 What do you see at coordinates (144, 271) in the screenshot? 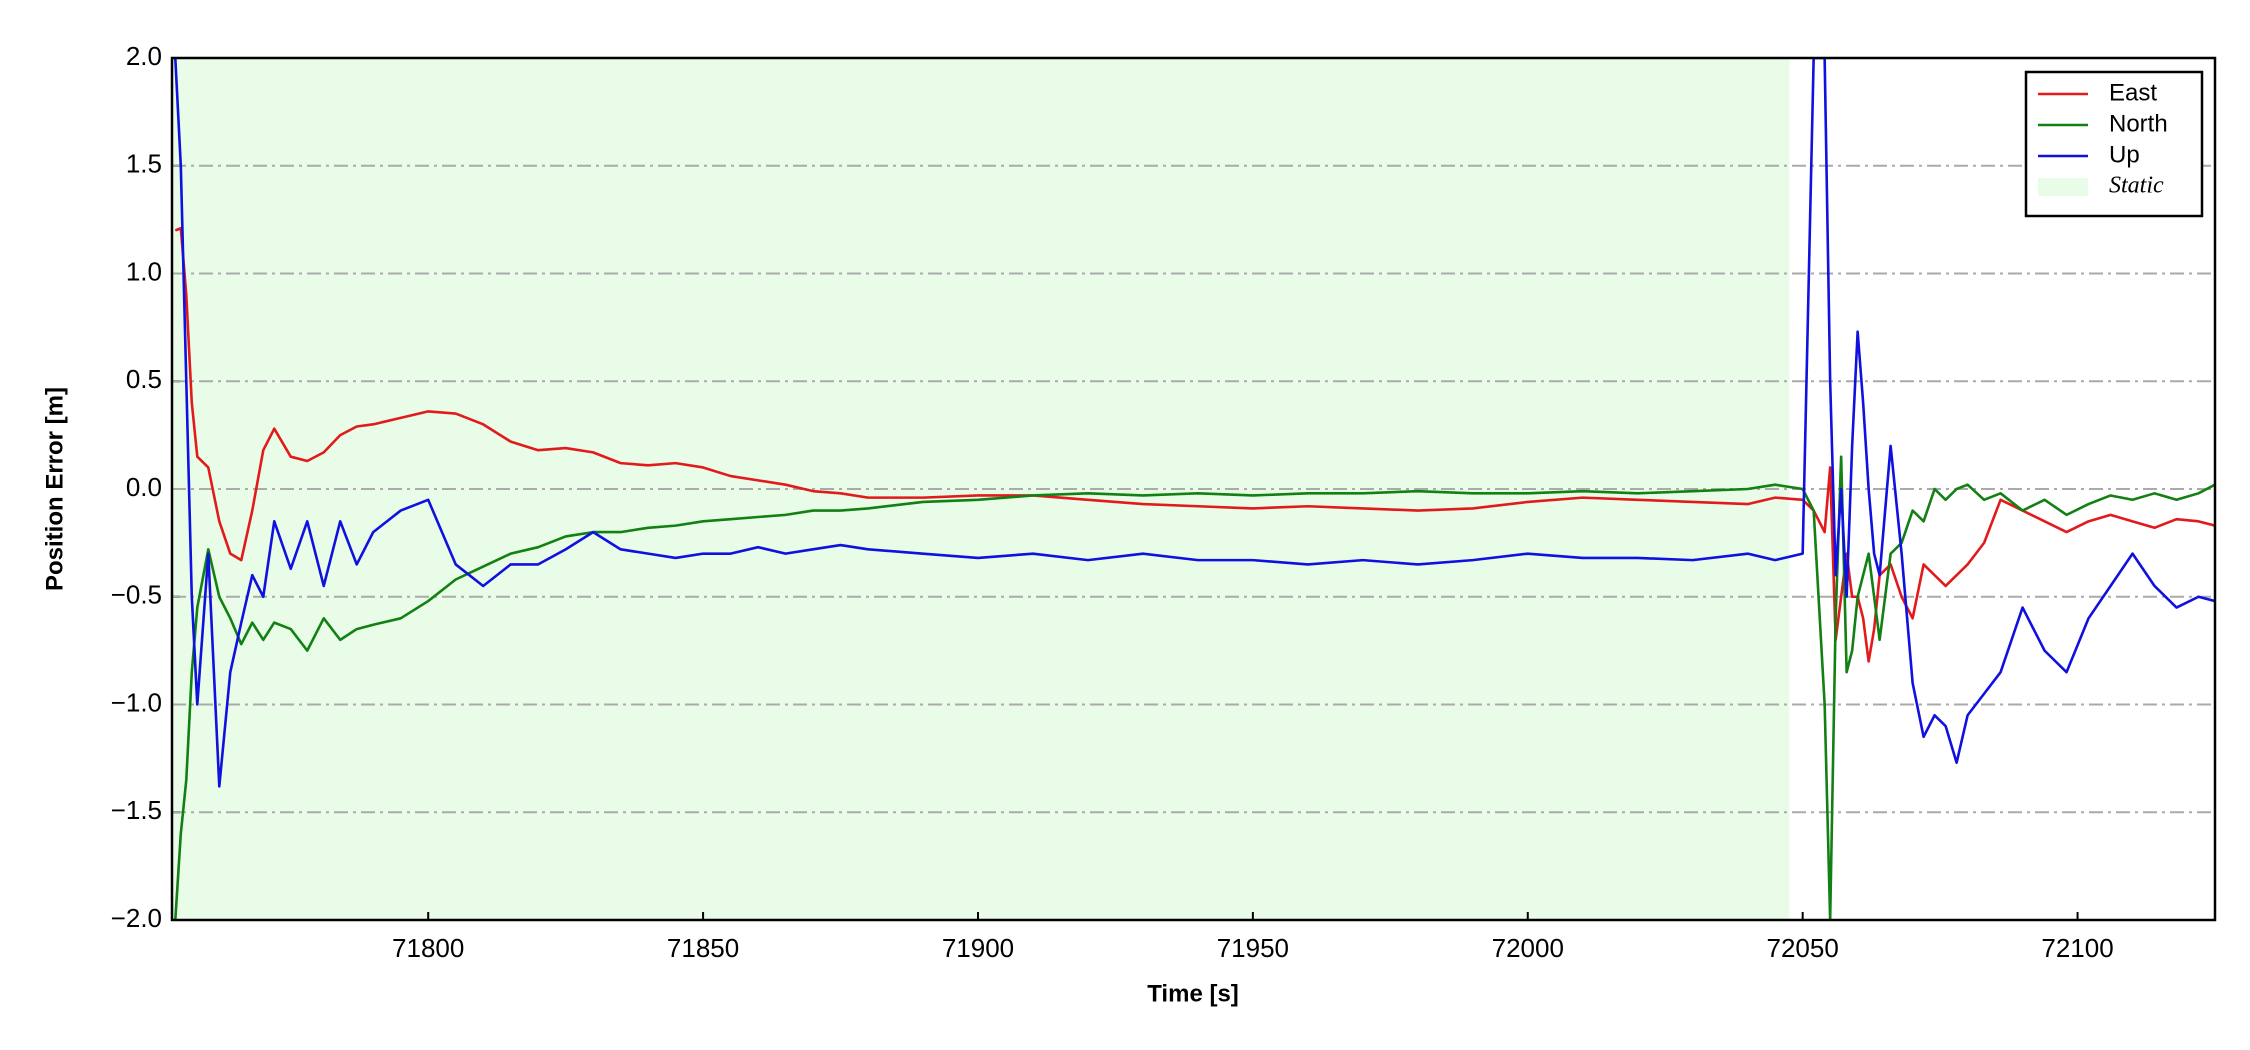
I see `y-tick-label: 1.0` at bounding box center [144, 271].